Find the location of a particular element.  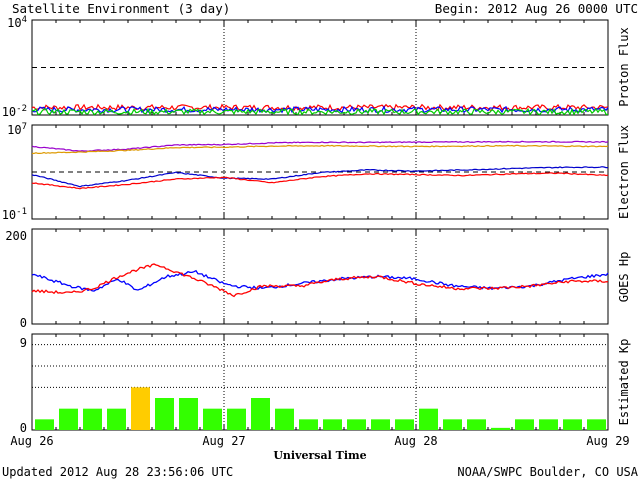

credit-label: NOAA/SWPC Boulder, CO USA is located at coordinates (547, 472).